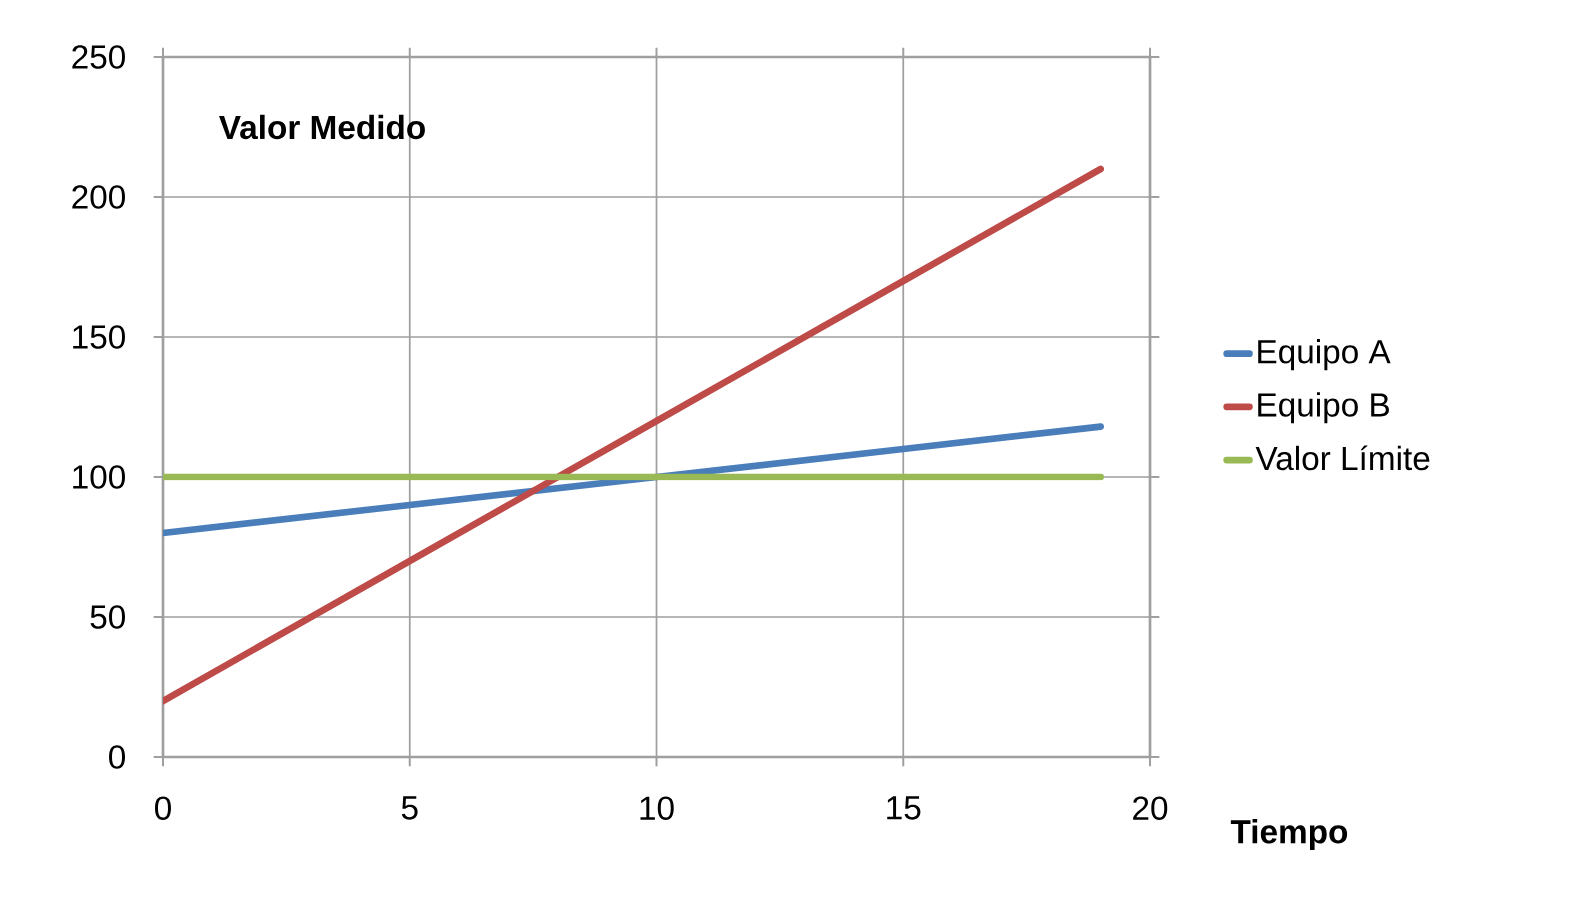 The width and height of the screenshot is (1579, 897). What do you see at coordinates (657, 808) in the screenshot?
I see `x-tick-label: 10` at bounding box center [657, 808].